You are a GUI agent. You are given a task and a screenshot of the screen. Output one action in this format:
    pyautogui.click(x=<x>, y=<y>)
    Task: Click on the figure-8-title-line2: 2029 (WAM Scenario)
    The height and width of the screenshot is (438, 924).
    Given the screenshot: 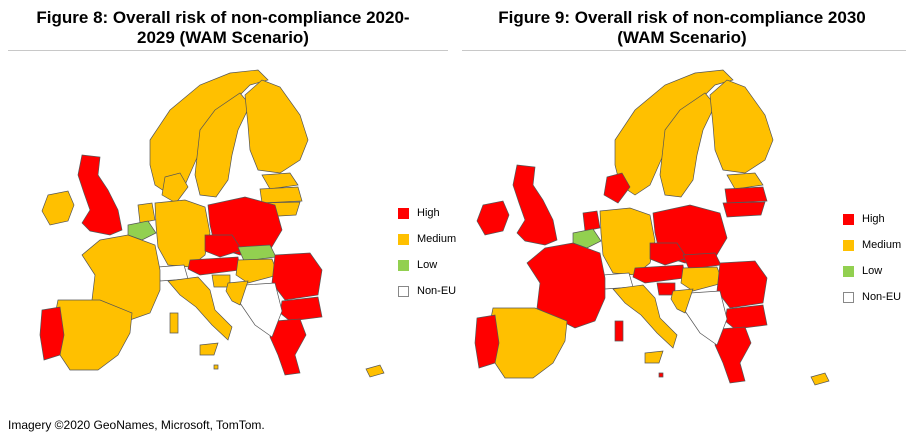 What is the action you would take?
    pyautogui.click(x=223, y=37)
    